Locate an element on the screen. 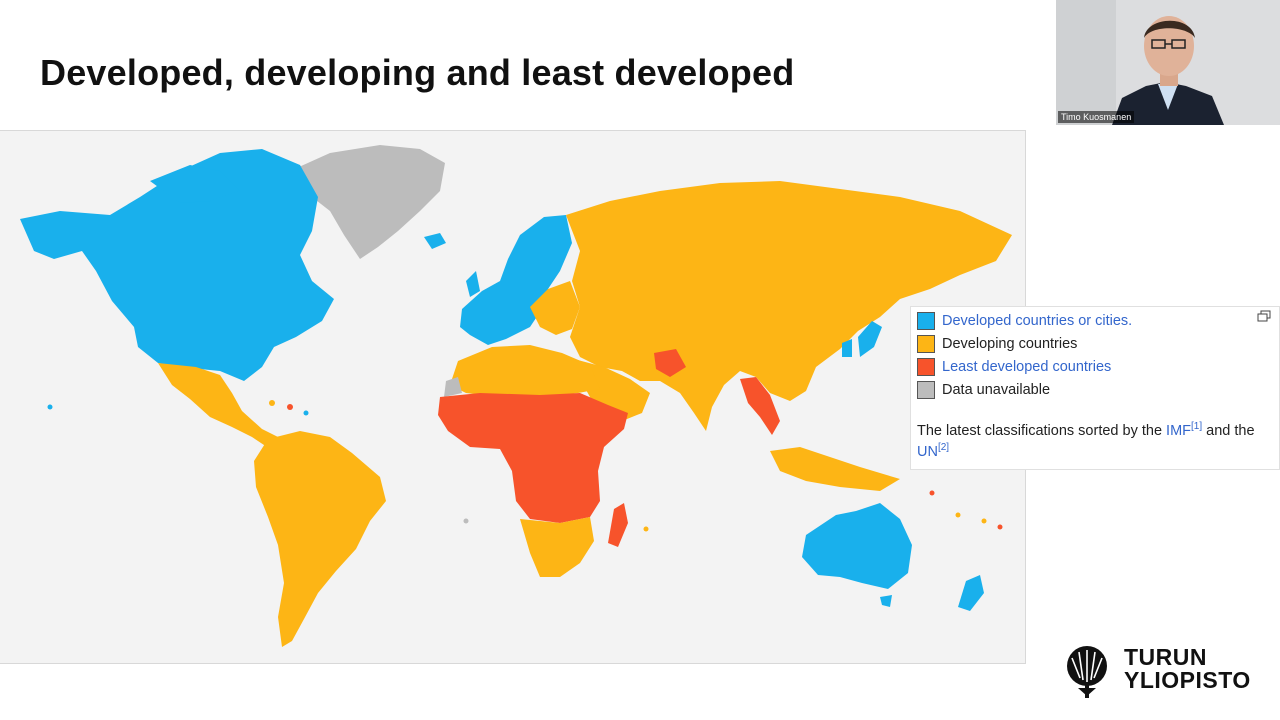 The width and height of the screenshot is (1280, 720). legend-swatch-developing is located at coordinates (926, 343).